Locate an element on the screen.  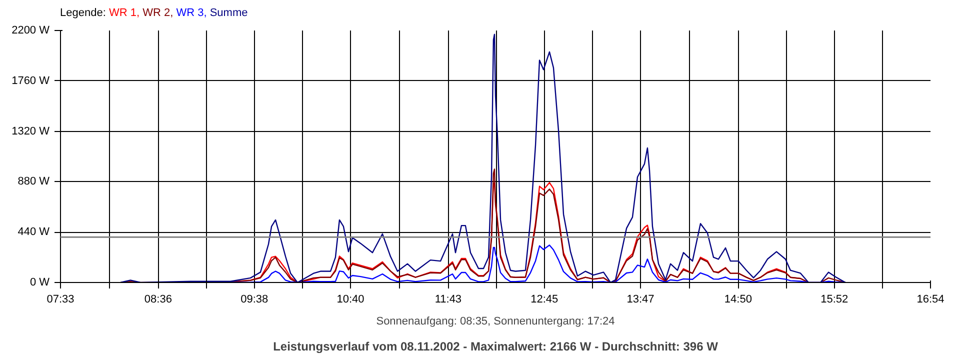
x-tick-label: 10:40 is located at coordinates (350, 300).